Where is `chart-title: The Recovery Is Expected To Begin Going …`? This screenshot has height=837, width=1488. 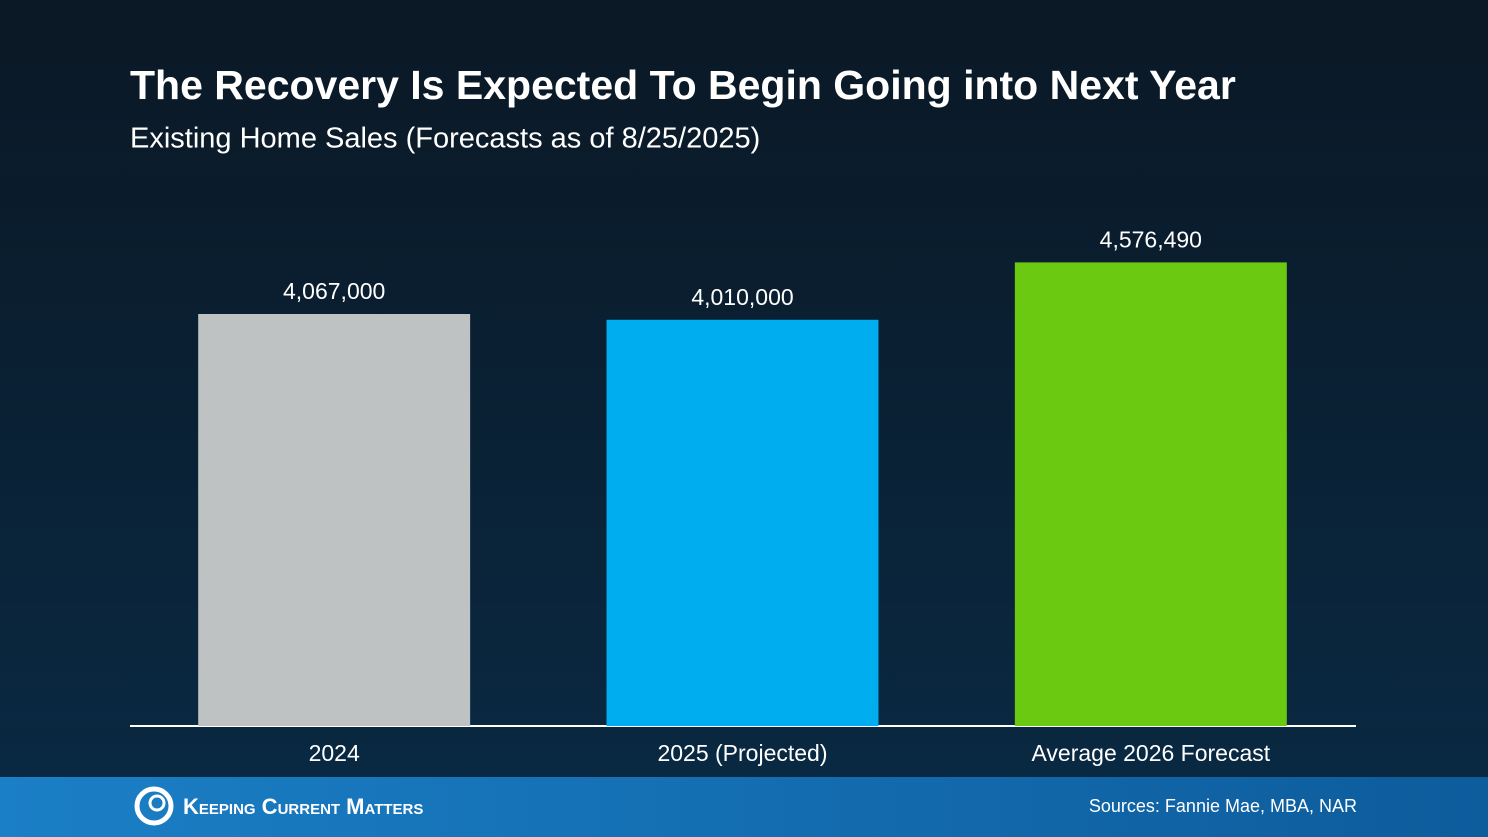
chart-title: The Recovery Is Expected To Begin Going … is located at coordinates (683, 85).